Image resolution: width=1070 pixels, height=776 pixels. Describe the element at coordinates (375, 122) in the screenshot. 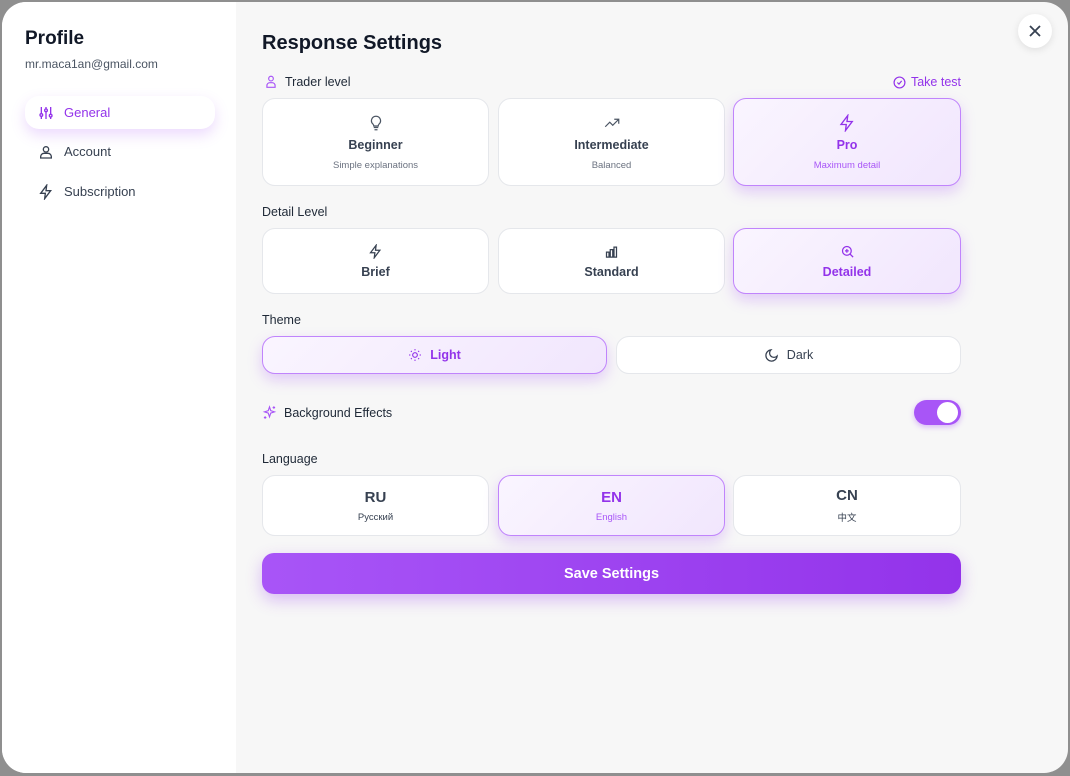

I see `lightbulb-icon` at that location.